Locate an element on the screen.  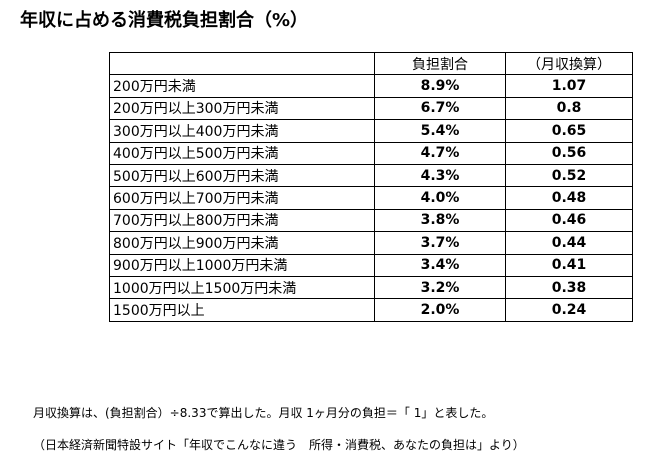
income-cell: 200万円未満 is located at coordinates (242, 86).